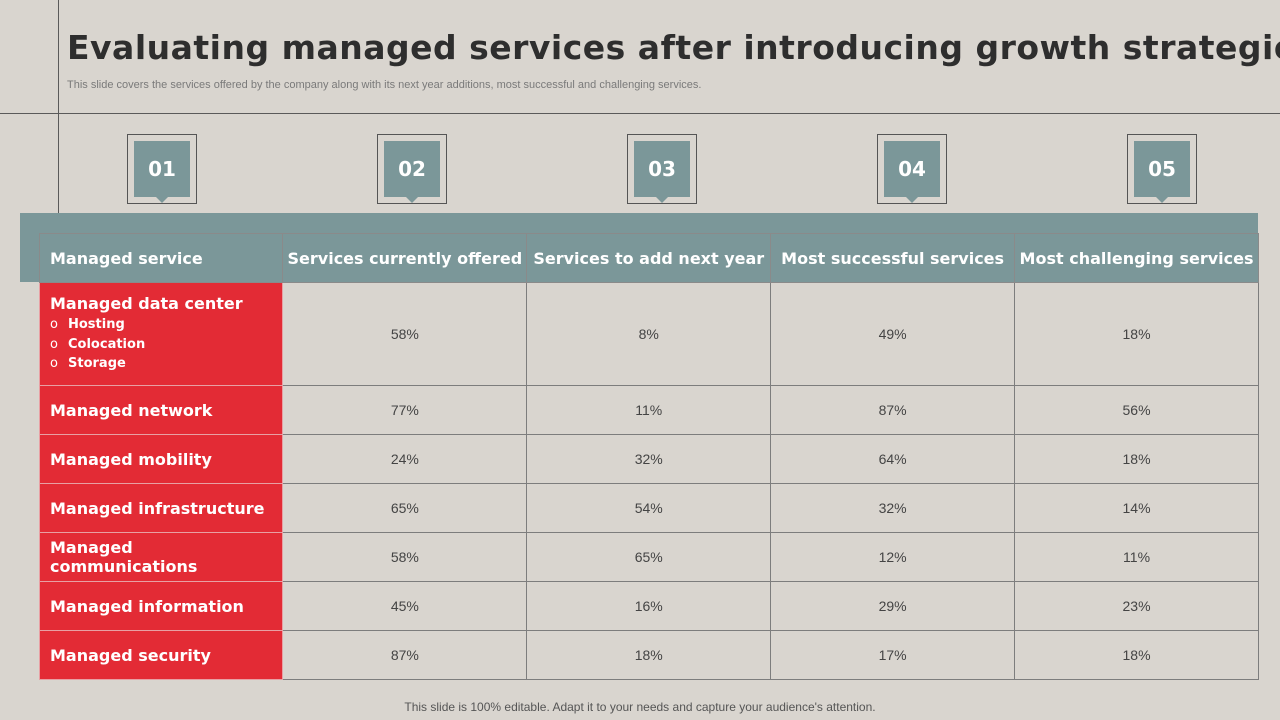 This screenshot has width=1280, height=720. What do you see at coordinates (1136, 258) in the screenshot?
I see `column-header: Most challenging services` at bounding box center [1136, 258].